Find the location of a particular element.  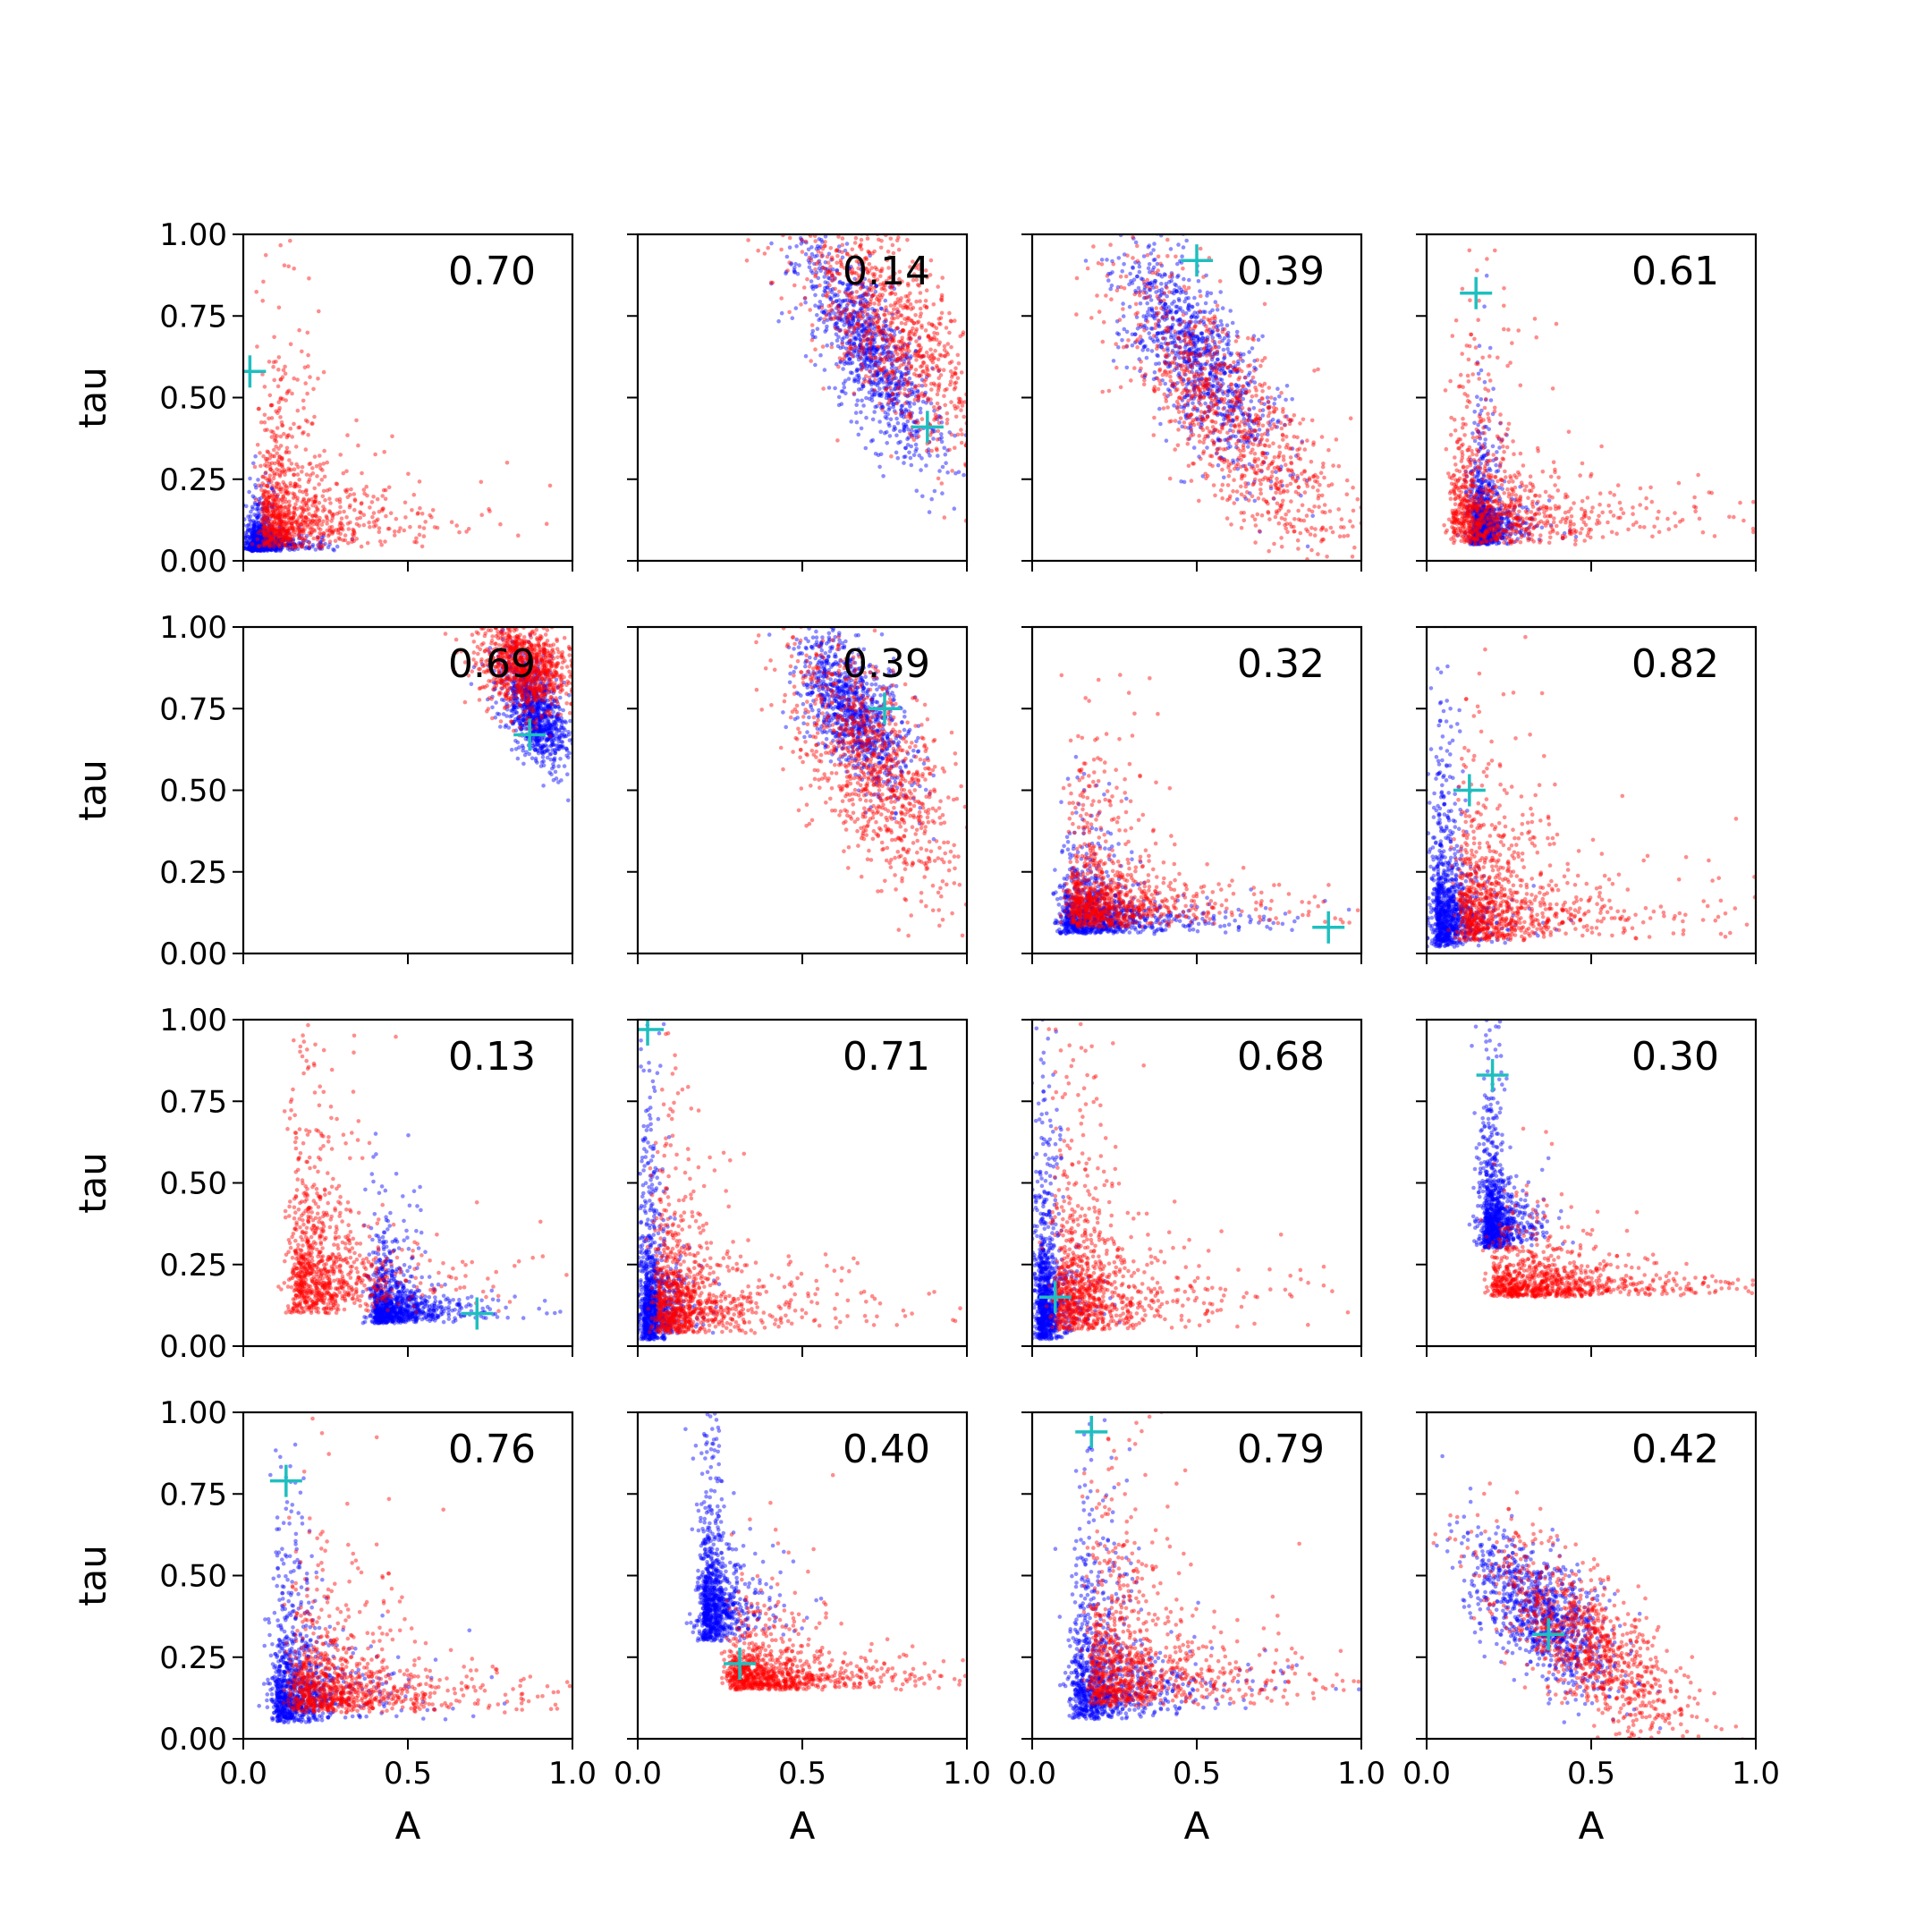

y-axis-label: tau is located at coordinates (92, 397).